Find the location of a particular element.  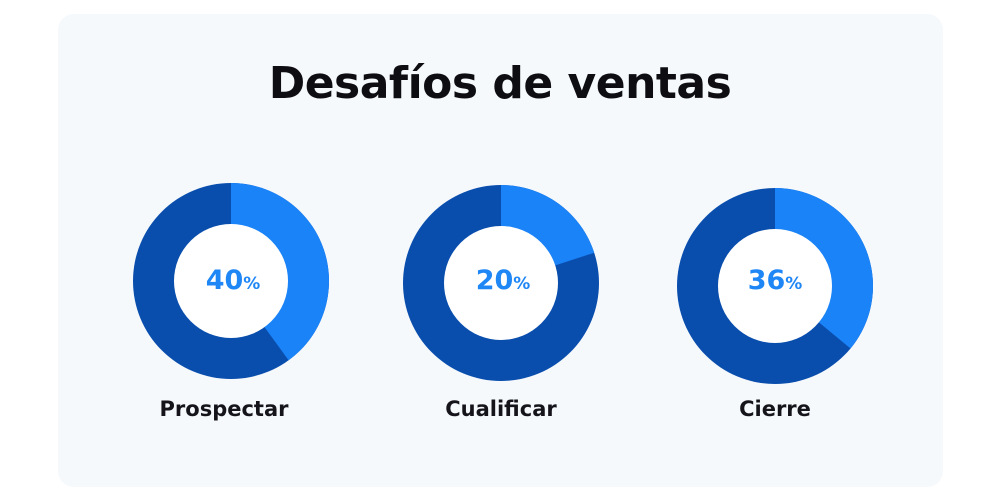

donut-value: 36 is located at coordinates (766, 280).